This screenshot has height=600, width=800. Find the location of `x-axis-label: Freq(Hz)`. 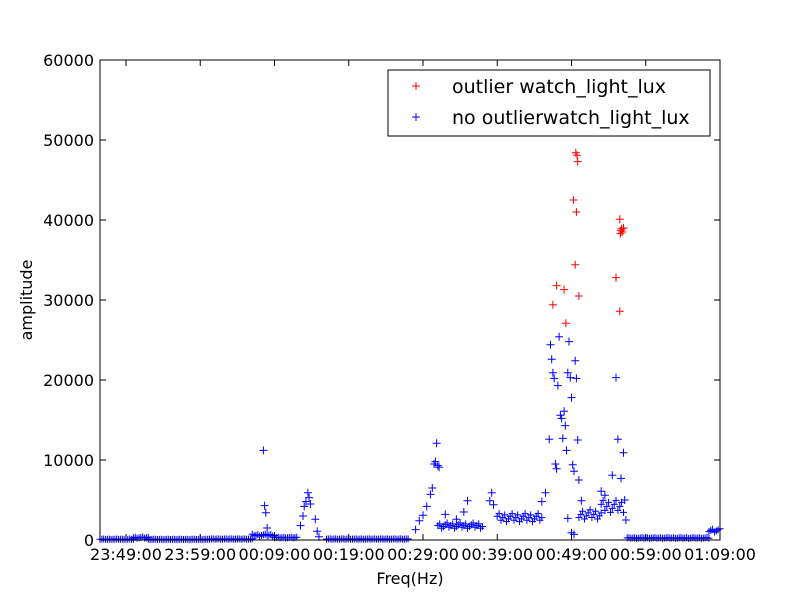

x-axis-label: Freq(Hz) is located at coordinates (409, 578).